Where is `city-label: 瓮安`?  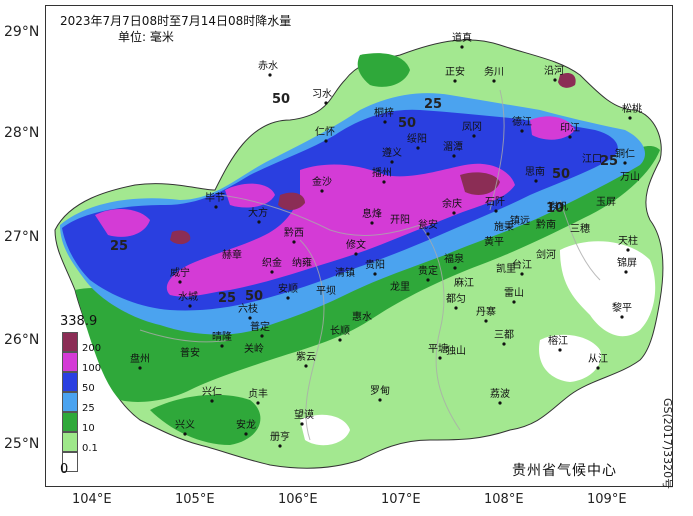
city-label: 瓮安 is located at coordinates (428, 224).